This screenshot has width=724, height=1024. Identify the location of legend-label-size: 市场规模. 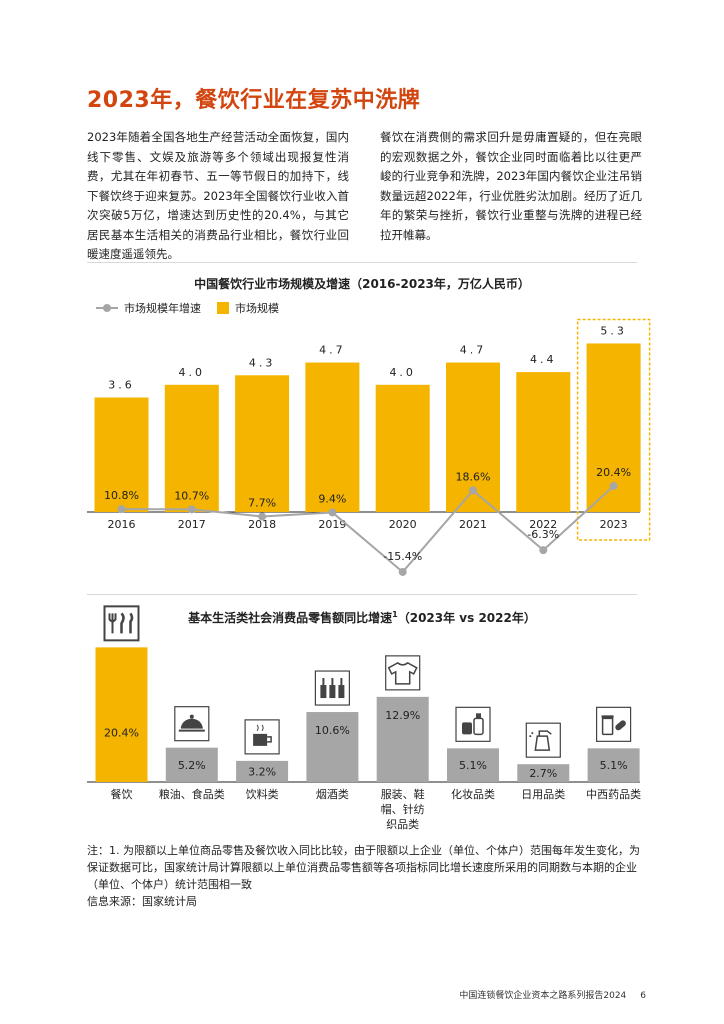
(257, 308).